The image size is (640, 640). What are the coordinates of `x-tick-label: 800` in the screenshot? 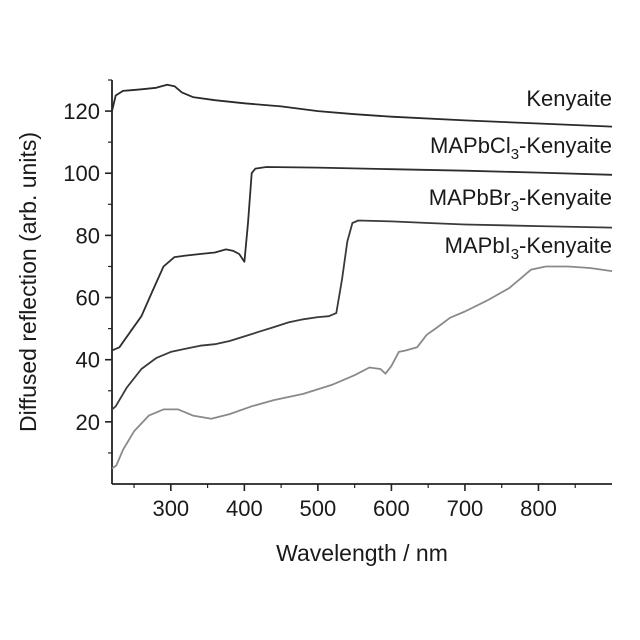 It's located at (538, 508).